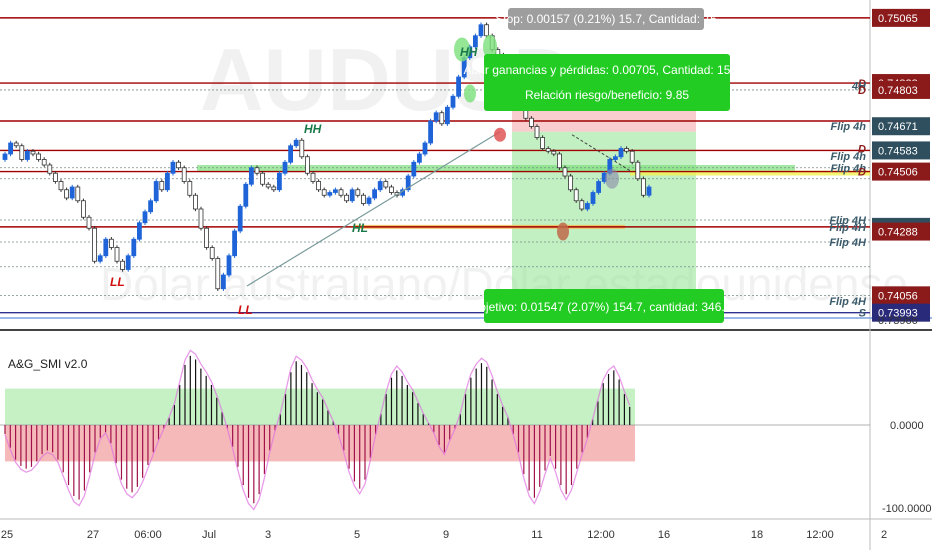  What do you see at coordinates (313, 129) in the screenshot?
I see `swing-label: HH` at bounding box center [313, 129].